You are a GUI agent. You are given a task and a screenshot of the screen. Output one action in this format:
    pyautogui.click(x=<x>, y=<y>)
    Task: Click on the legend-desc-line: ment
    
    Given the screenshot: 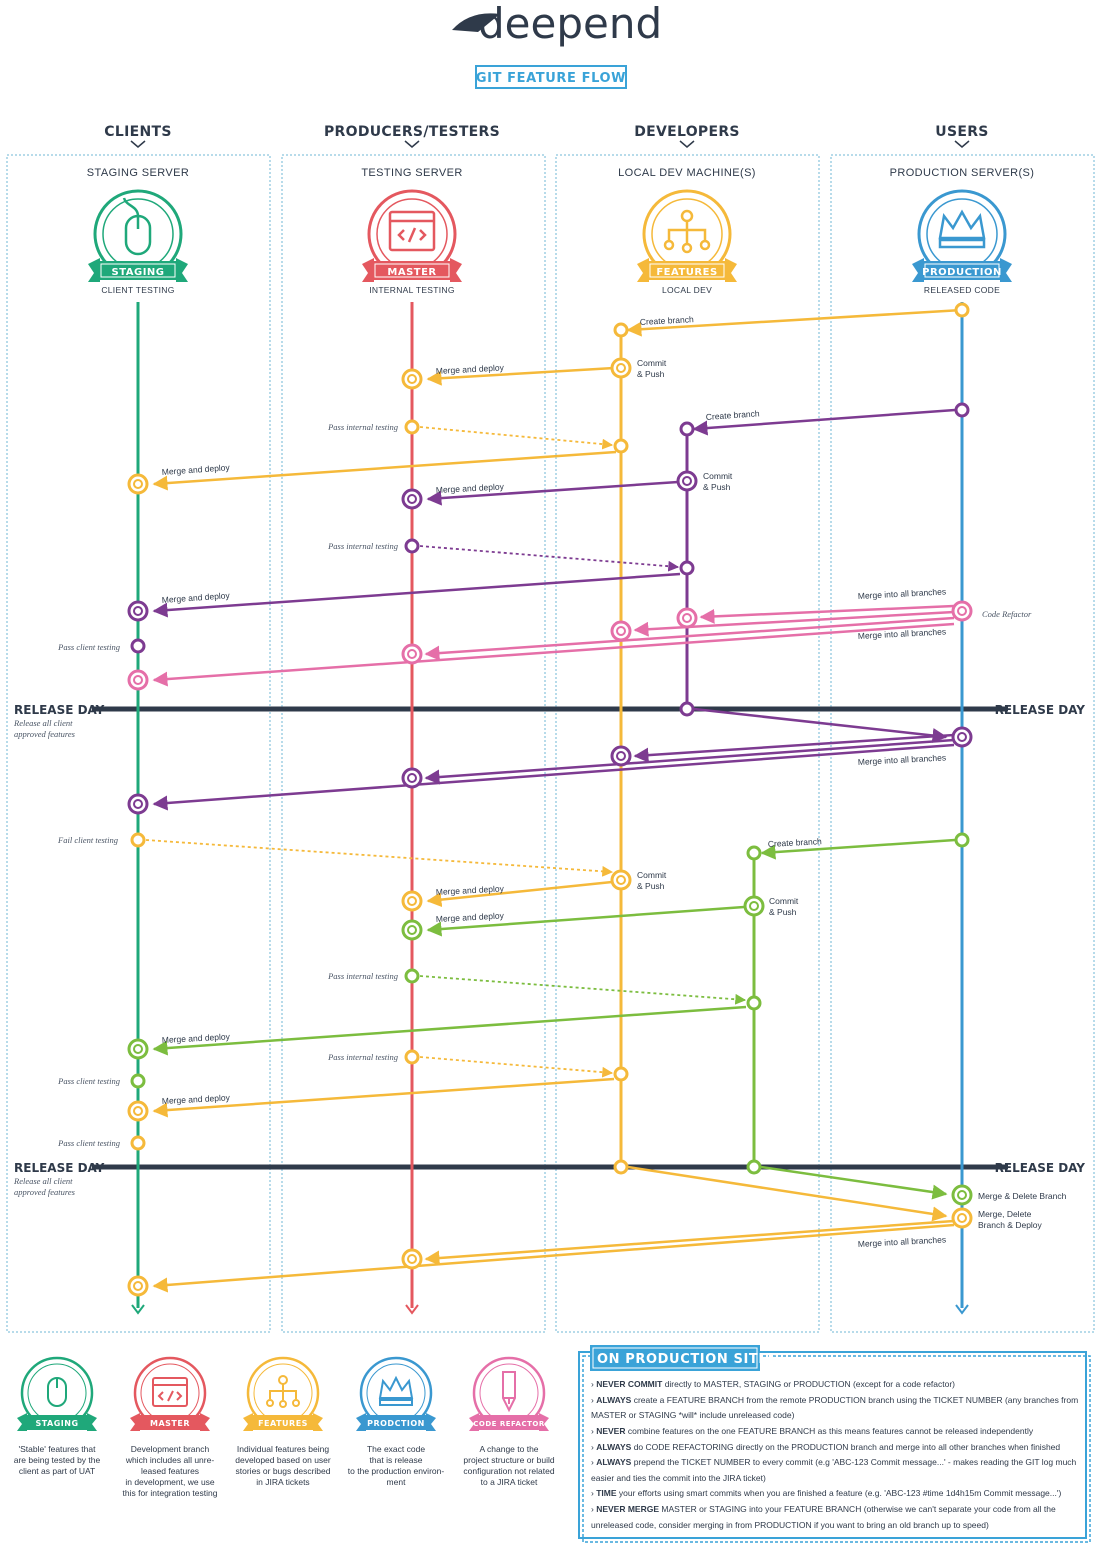 What is the action you would take?
    pyautogui.click(x=397, y=1482)
    